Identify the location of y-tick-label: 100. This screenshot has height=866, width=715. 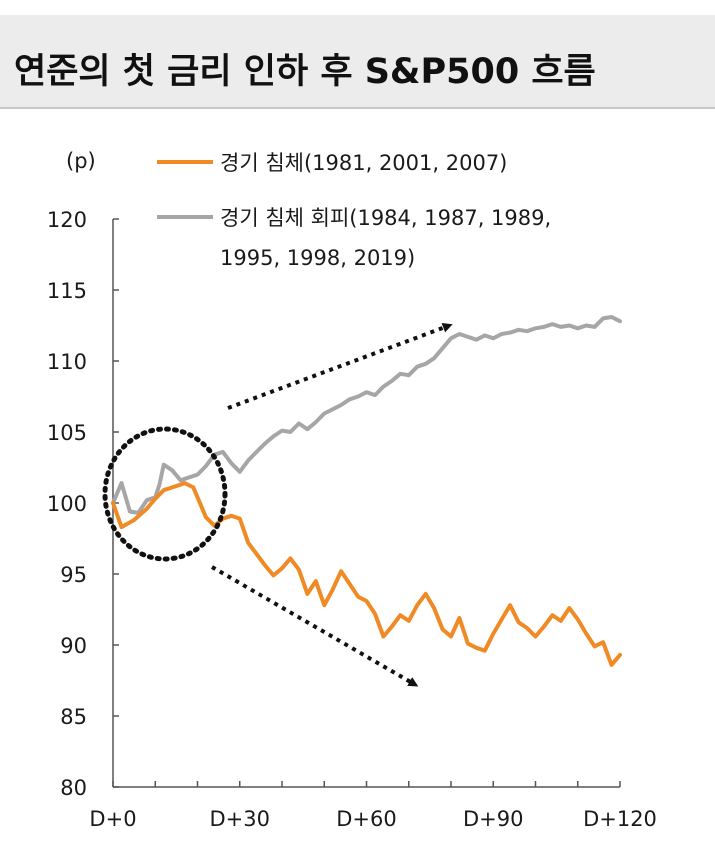
(67, 504).